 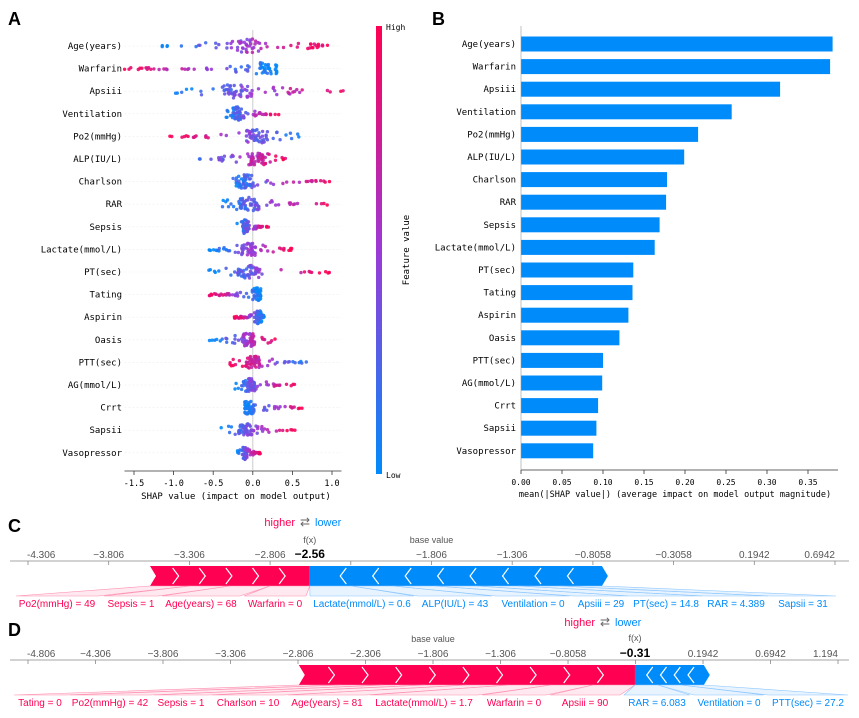 What do you see at coordinates (362, 591) in the screenshot?
I see `force-negative-connector` at bounding box center [362, 591].